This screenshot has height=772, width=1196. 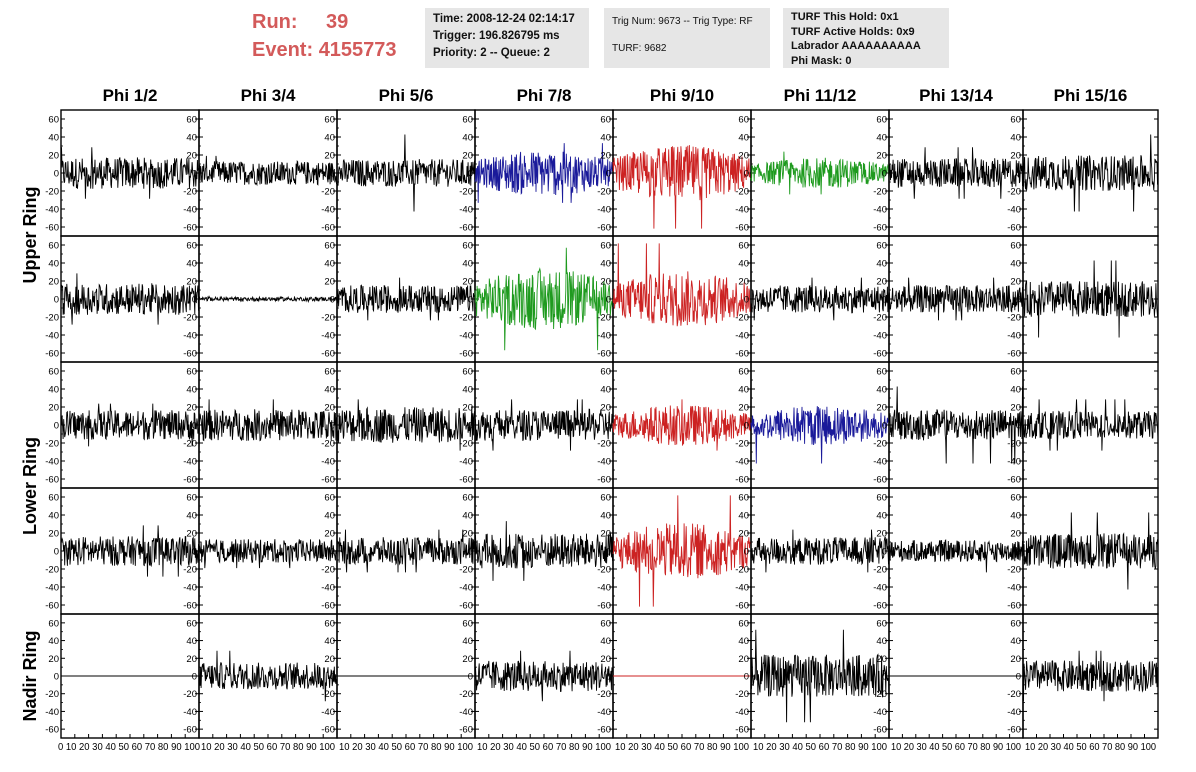 What do you see at coordinates (283, 50) in the screenshot?
I see `event-label: Event:` at bounding box center [283, 50].